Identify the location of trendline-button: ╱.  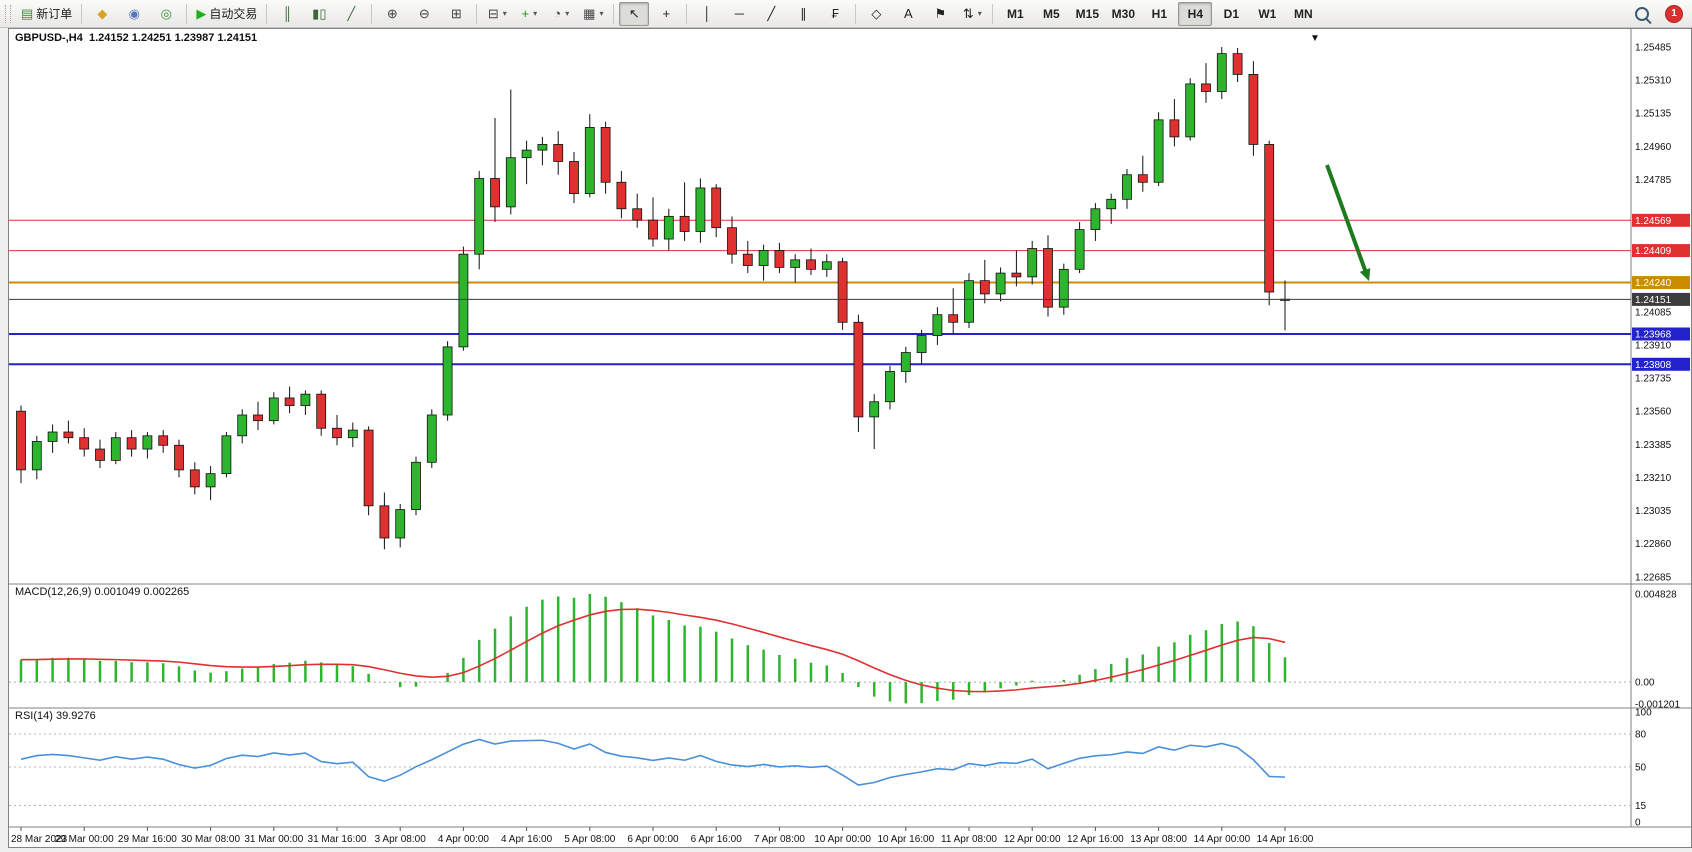
(771, 14).